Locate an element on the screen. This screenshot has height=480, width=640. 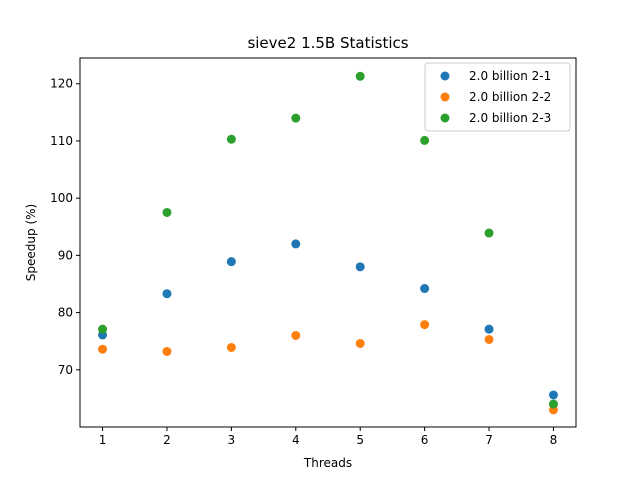
x-tick-label: 4 is located at coordinates (296, 440).